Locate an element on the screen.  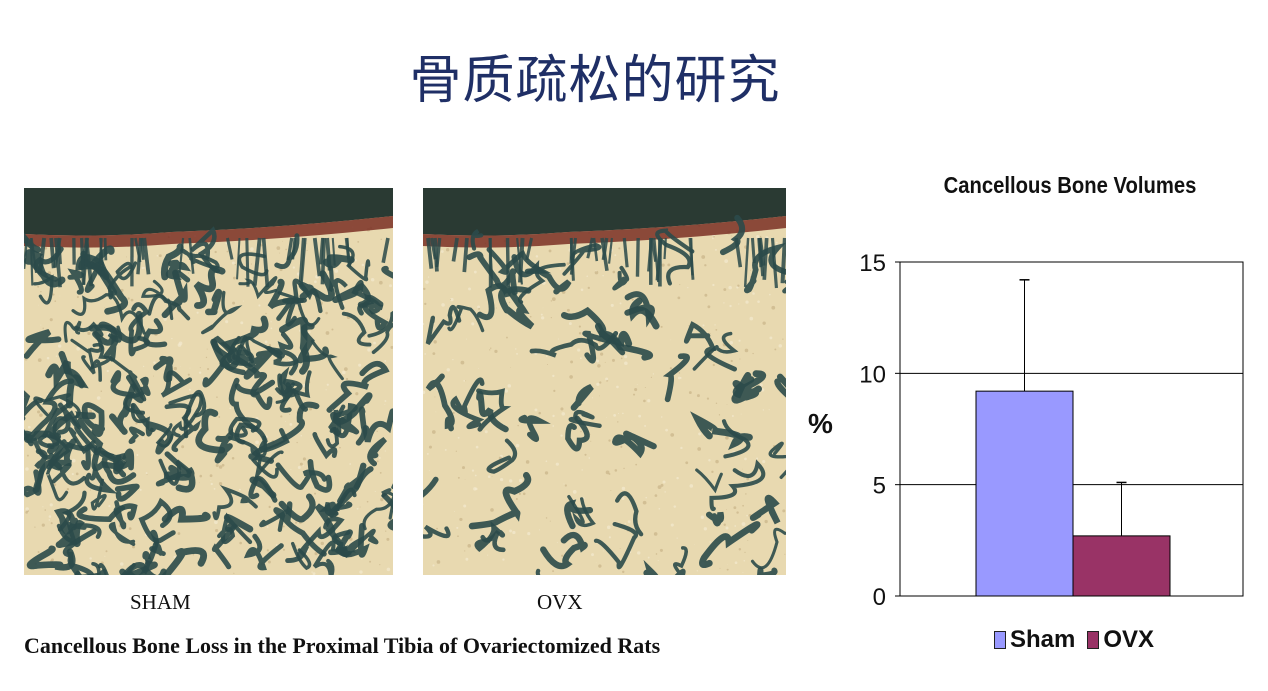
y-axis-unit: % is located at coordinates (820, 423).